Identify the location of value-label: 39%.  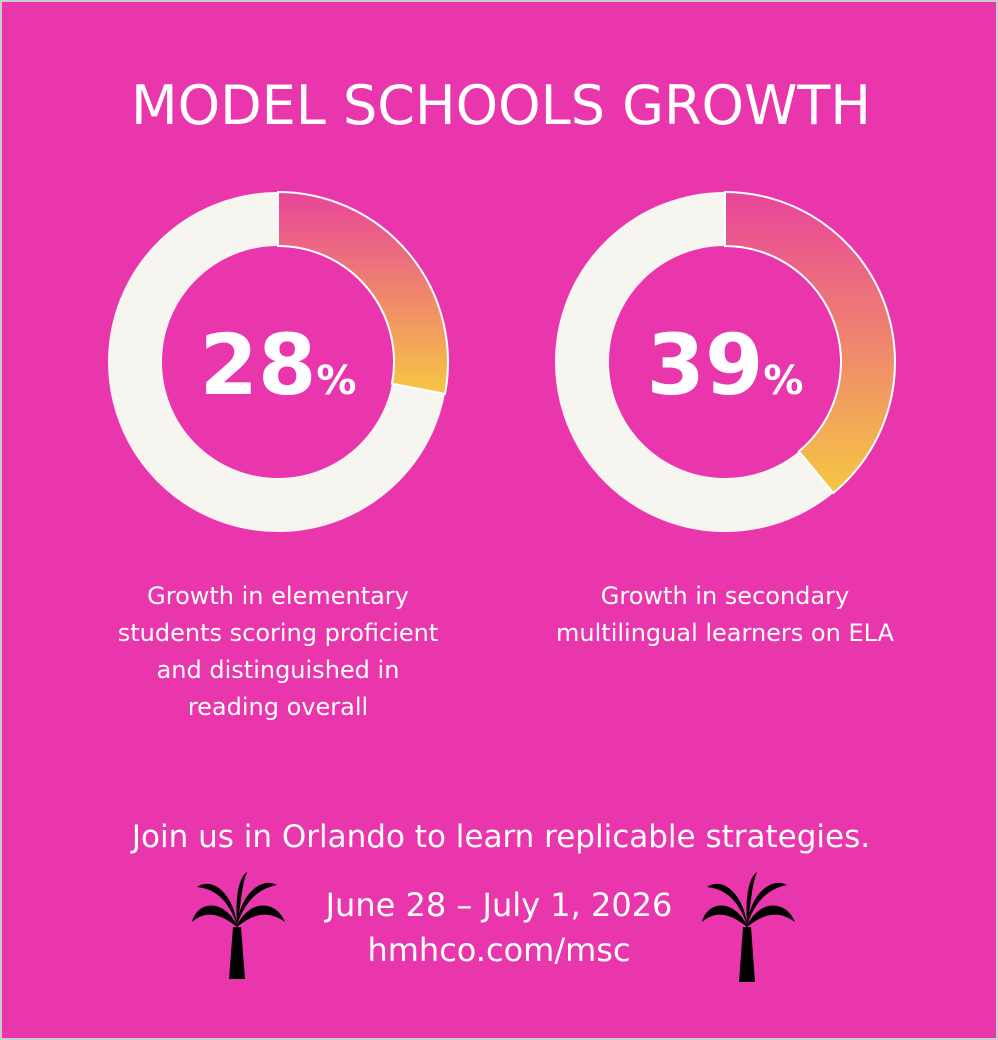
(725, 365).